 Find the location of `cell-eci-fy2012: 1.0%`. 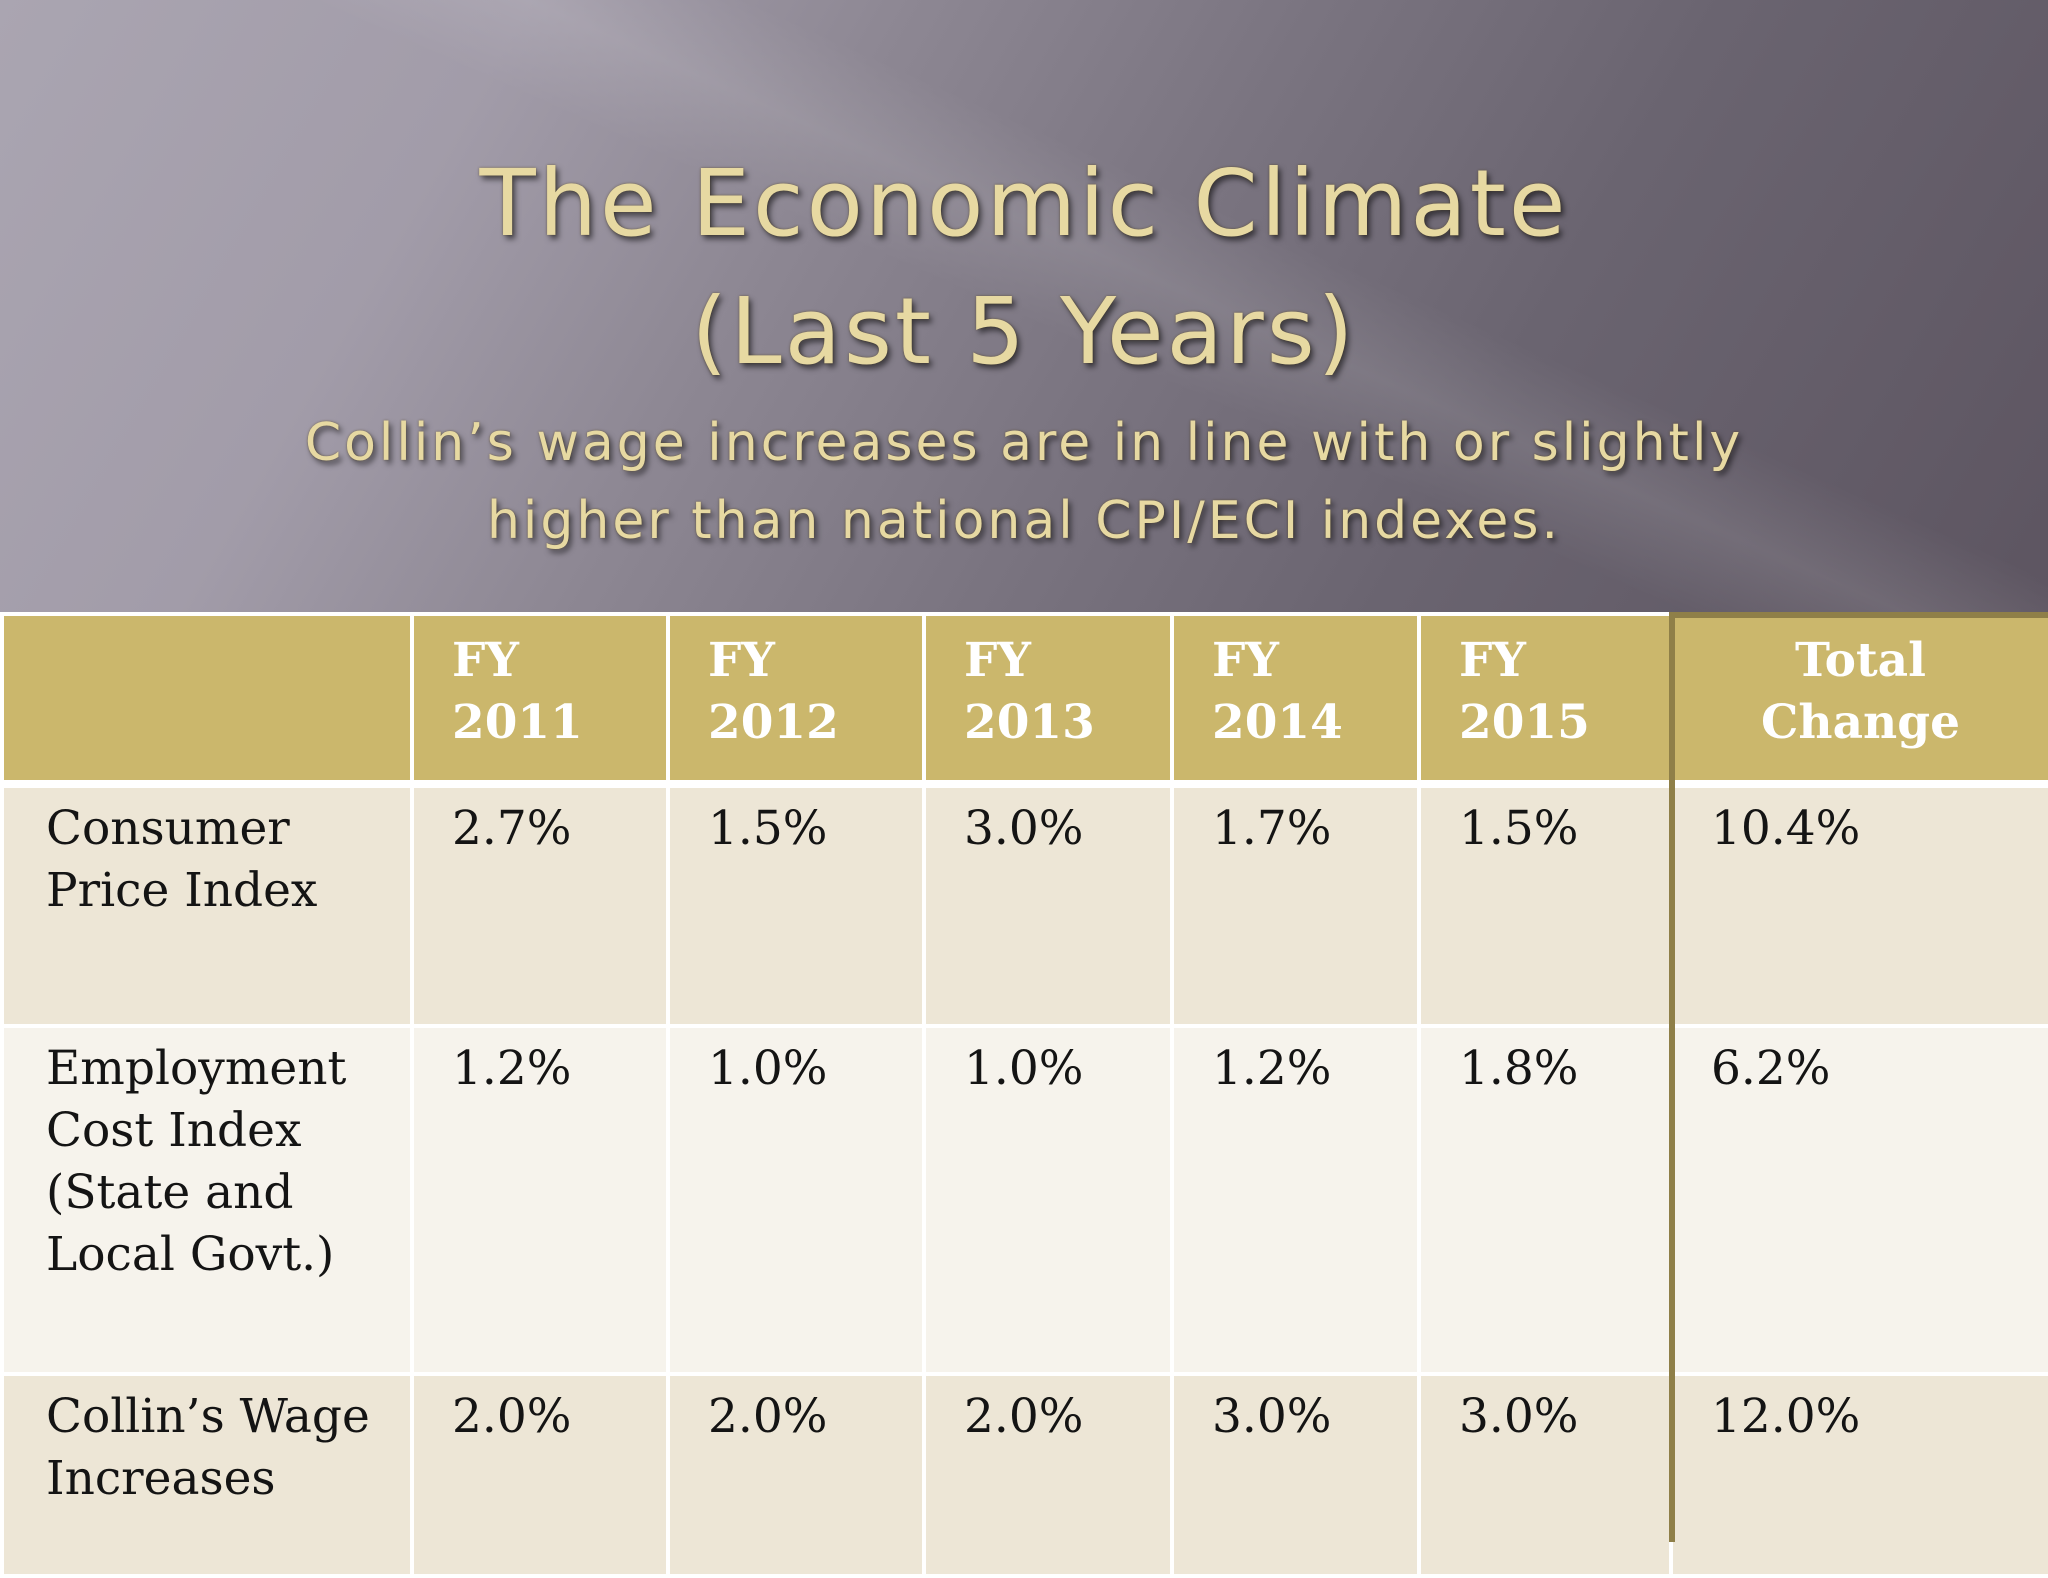

cell-eci-fy2012: 1.0% is located at coordinates (796, 1200).